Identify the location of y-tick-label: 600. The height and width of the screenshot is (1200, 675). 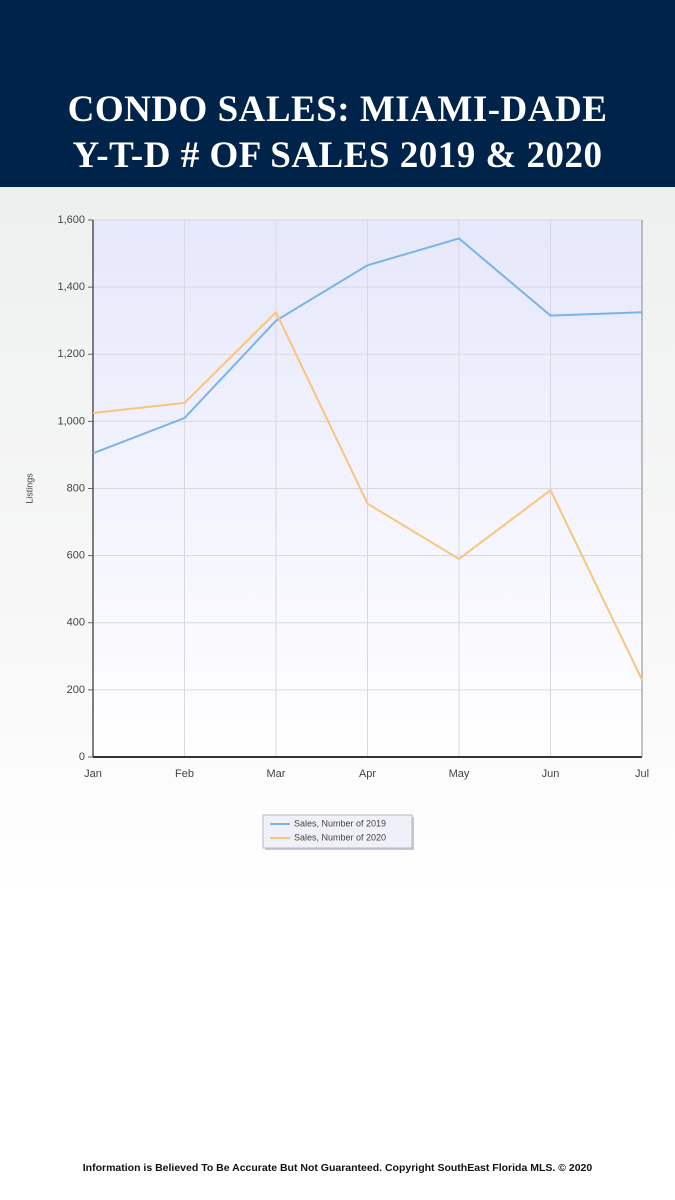
(76, 556).